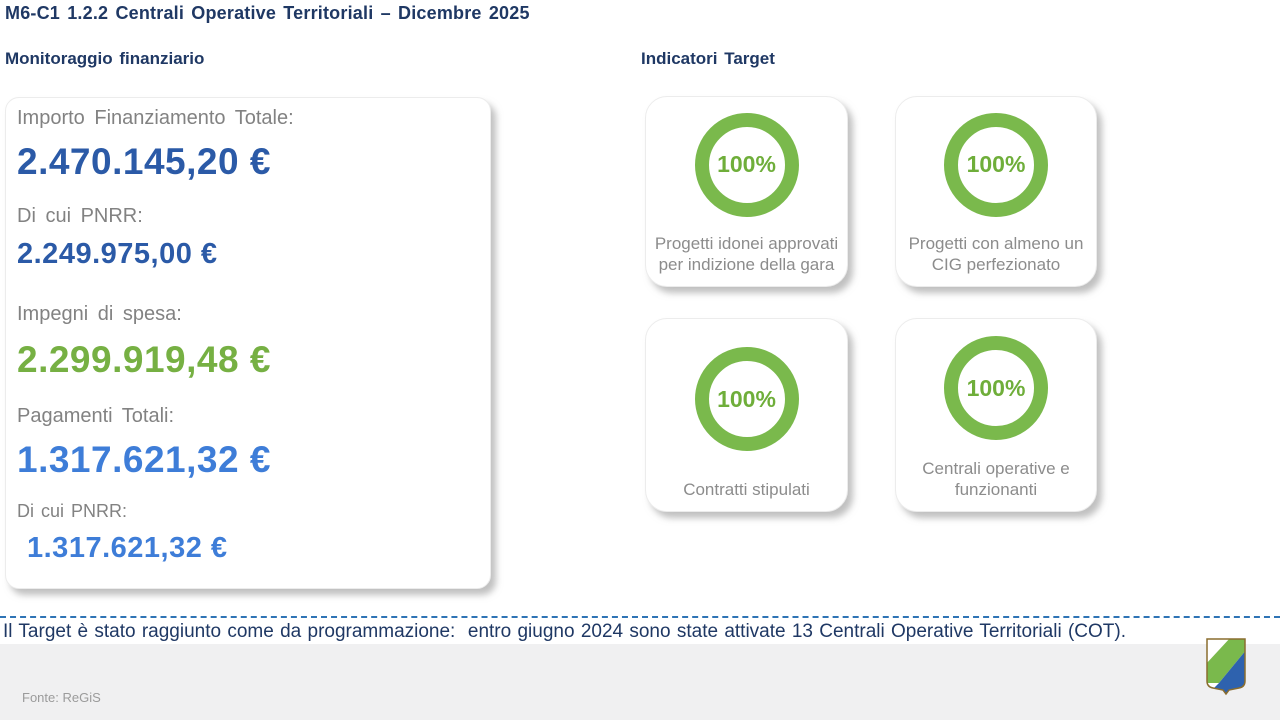 The height and width of the screenshot is (720, 1280). What do you see at coordinates (96, 416) in the screenshot?
I see `fin-label-3: Pagamenti Totali:` at bounding box center [96, 416].